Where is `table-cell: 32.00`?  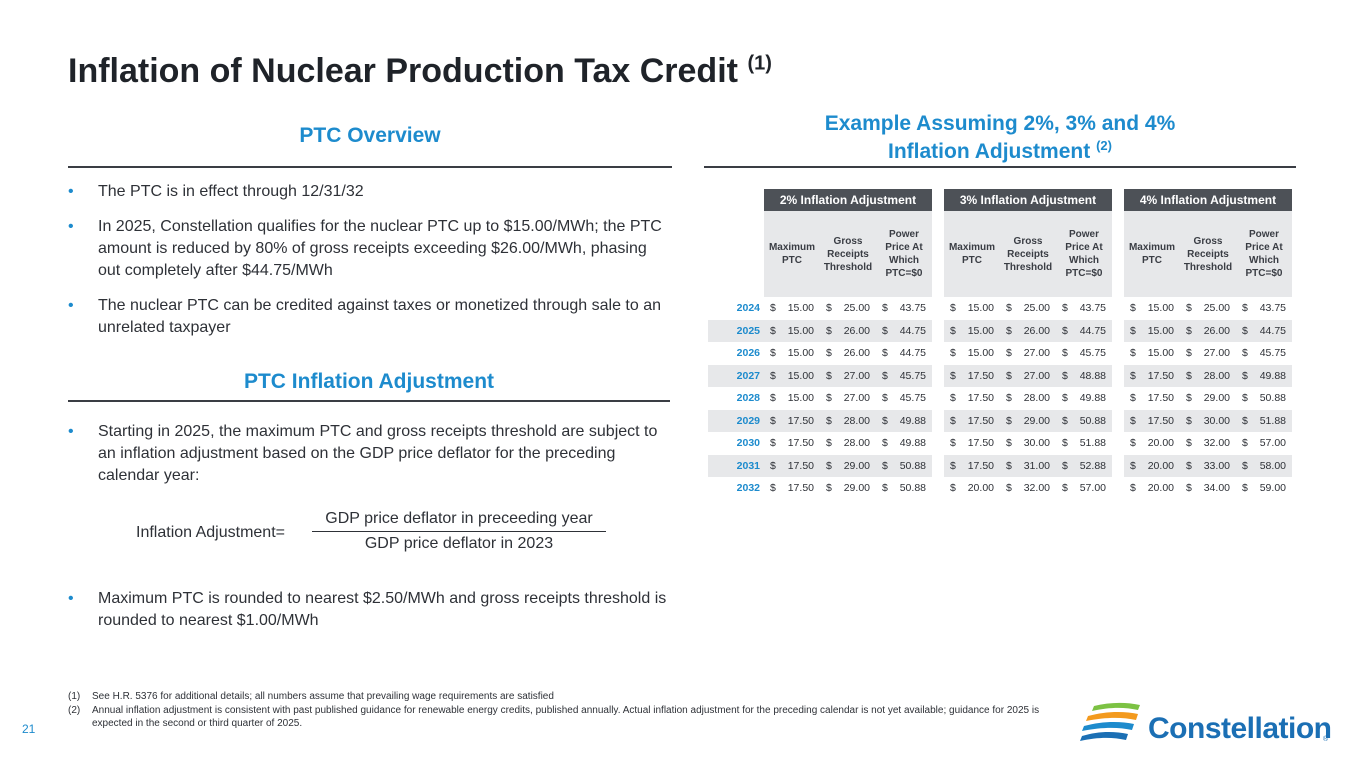
table-cell: 32.00 is located at coordinates (1036, 488).